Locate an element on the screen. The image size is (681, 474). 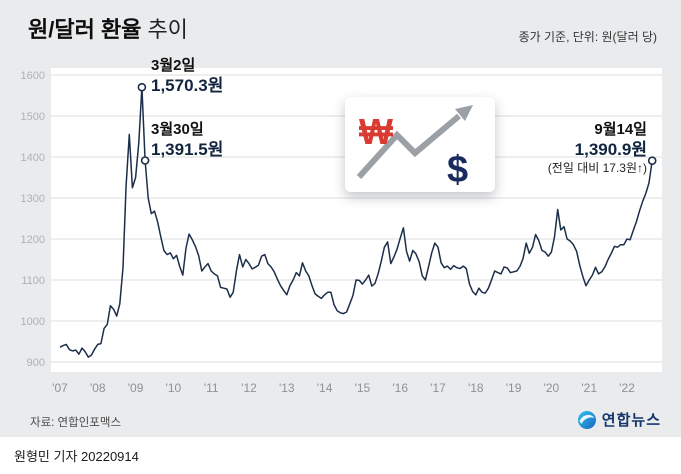
yonhap-logo: 연합뉴스 is located at coordinates (619, 419).